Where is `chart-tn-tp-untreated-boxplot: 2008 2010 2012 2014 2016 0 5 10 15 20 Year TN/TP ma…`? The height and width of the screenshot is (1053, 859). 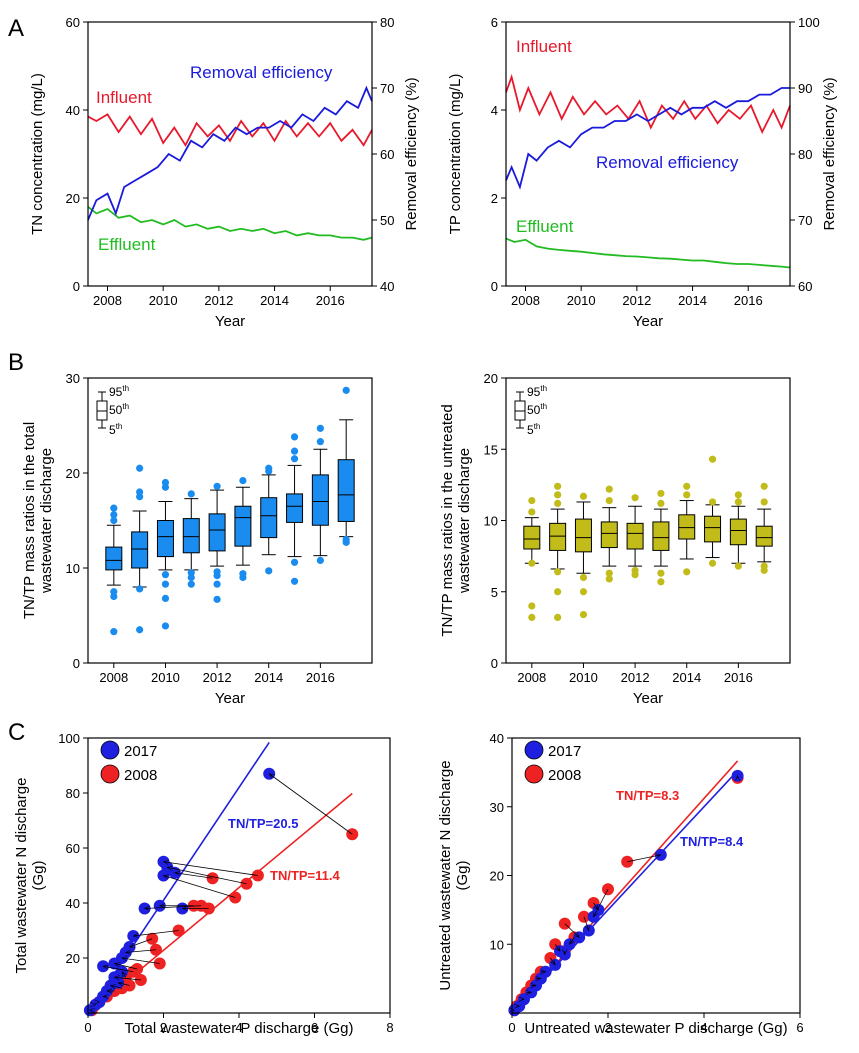
chart-tn-tp-untreated-boxplot: 2008 2010 2012 2014 2016 0 5 10 15 20 Year TN/TP ma… is located at coordinates (615, 539).